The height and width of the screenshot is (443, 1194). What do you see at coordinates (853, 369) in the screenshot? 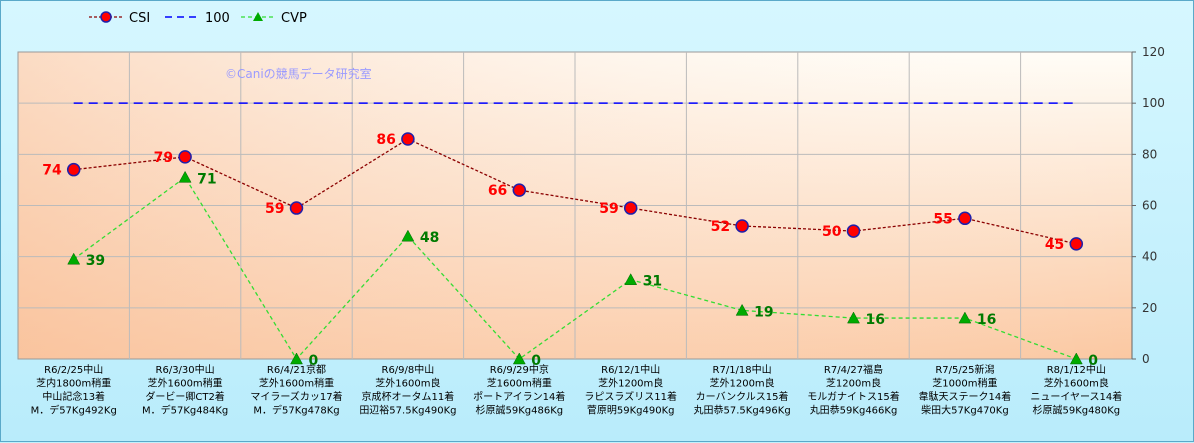
I see `x-category-line: R7/4/27福島` at bounding box center [853, 369].